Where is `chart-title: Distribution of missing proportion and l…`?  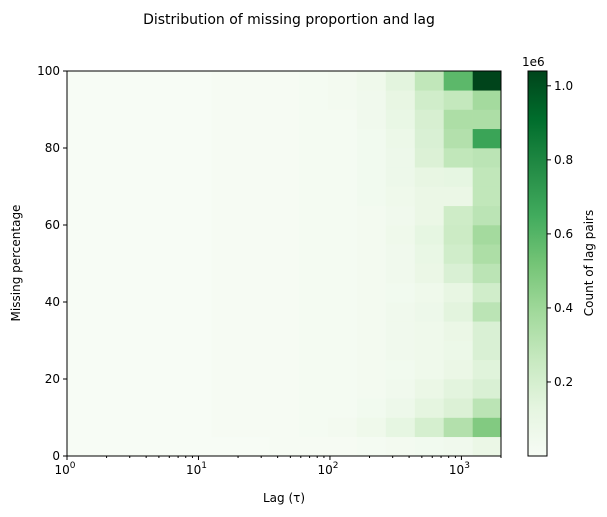
chart-title: Distribution of missing proportion and l… is located at coordinates (289, 20).